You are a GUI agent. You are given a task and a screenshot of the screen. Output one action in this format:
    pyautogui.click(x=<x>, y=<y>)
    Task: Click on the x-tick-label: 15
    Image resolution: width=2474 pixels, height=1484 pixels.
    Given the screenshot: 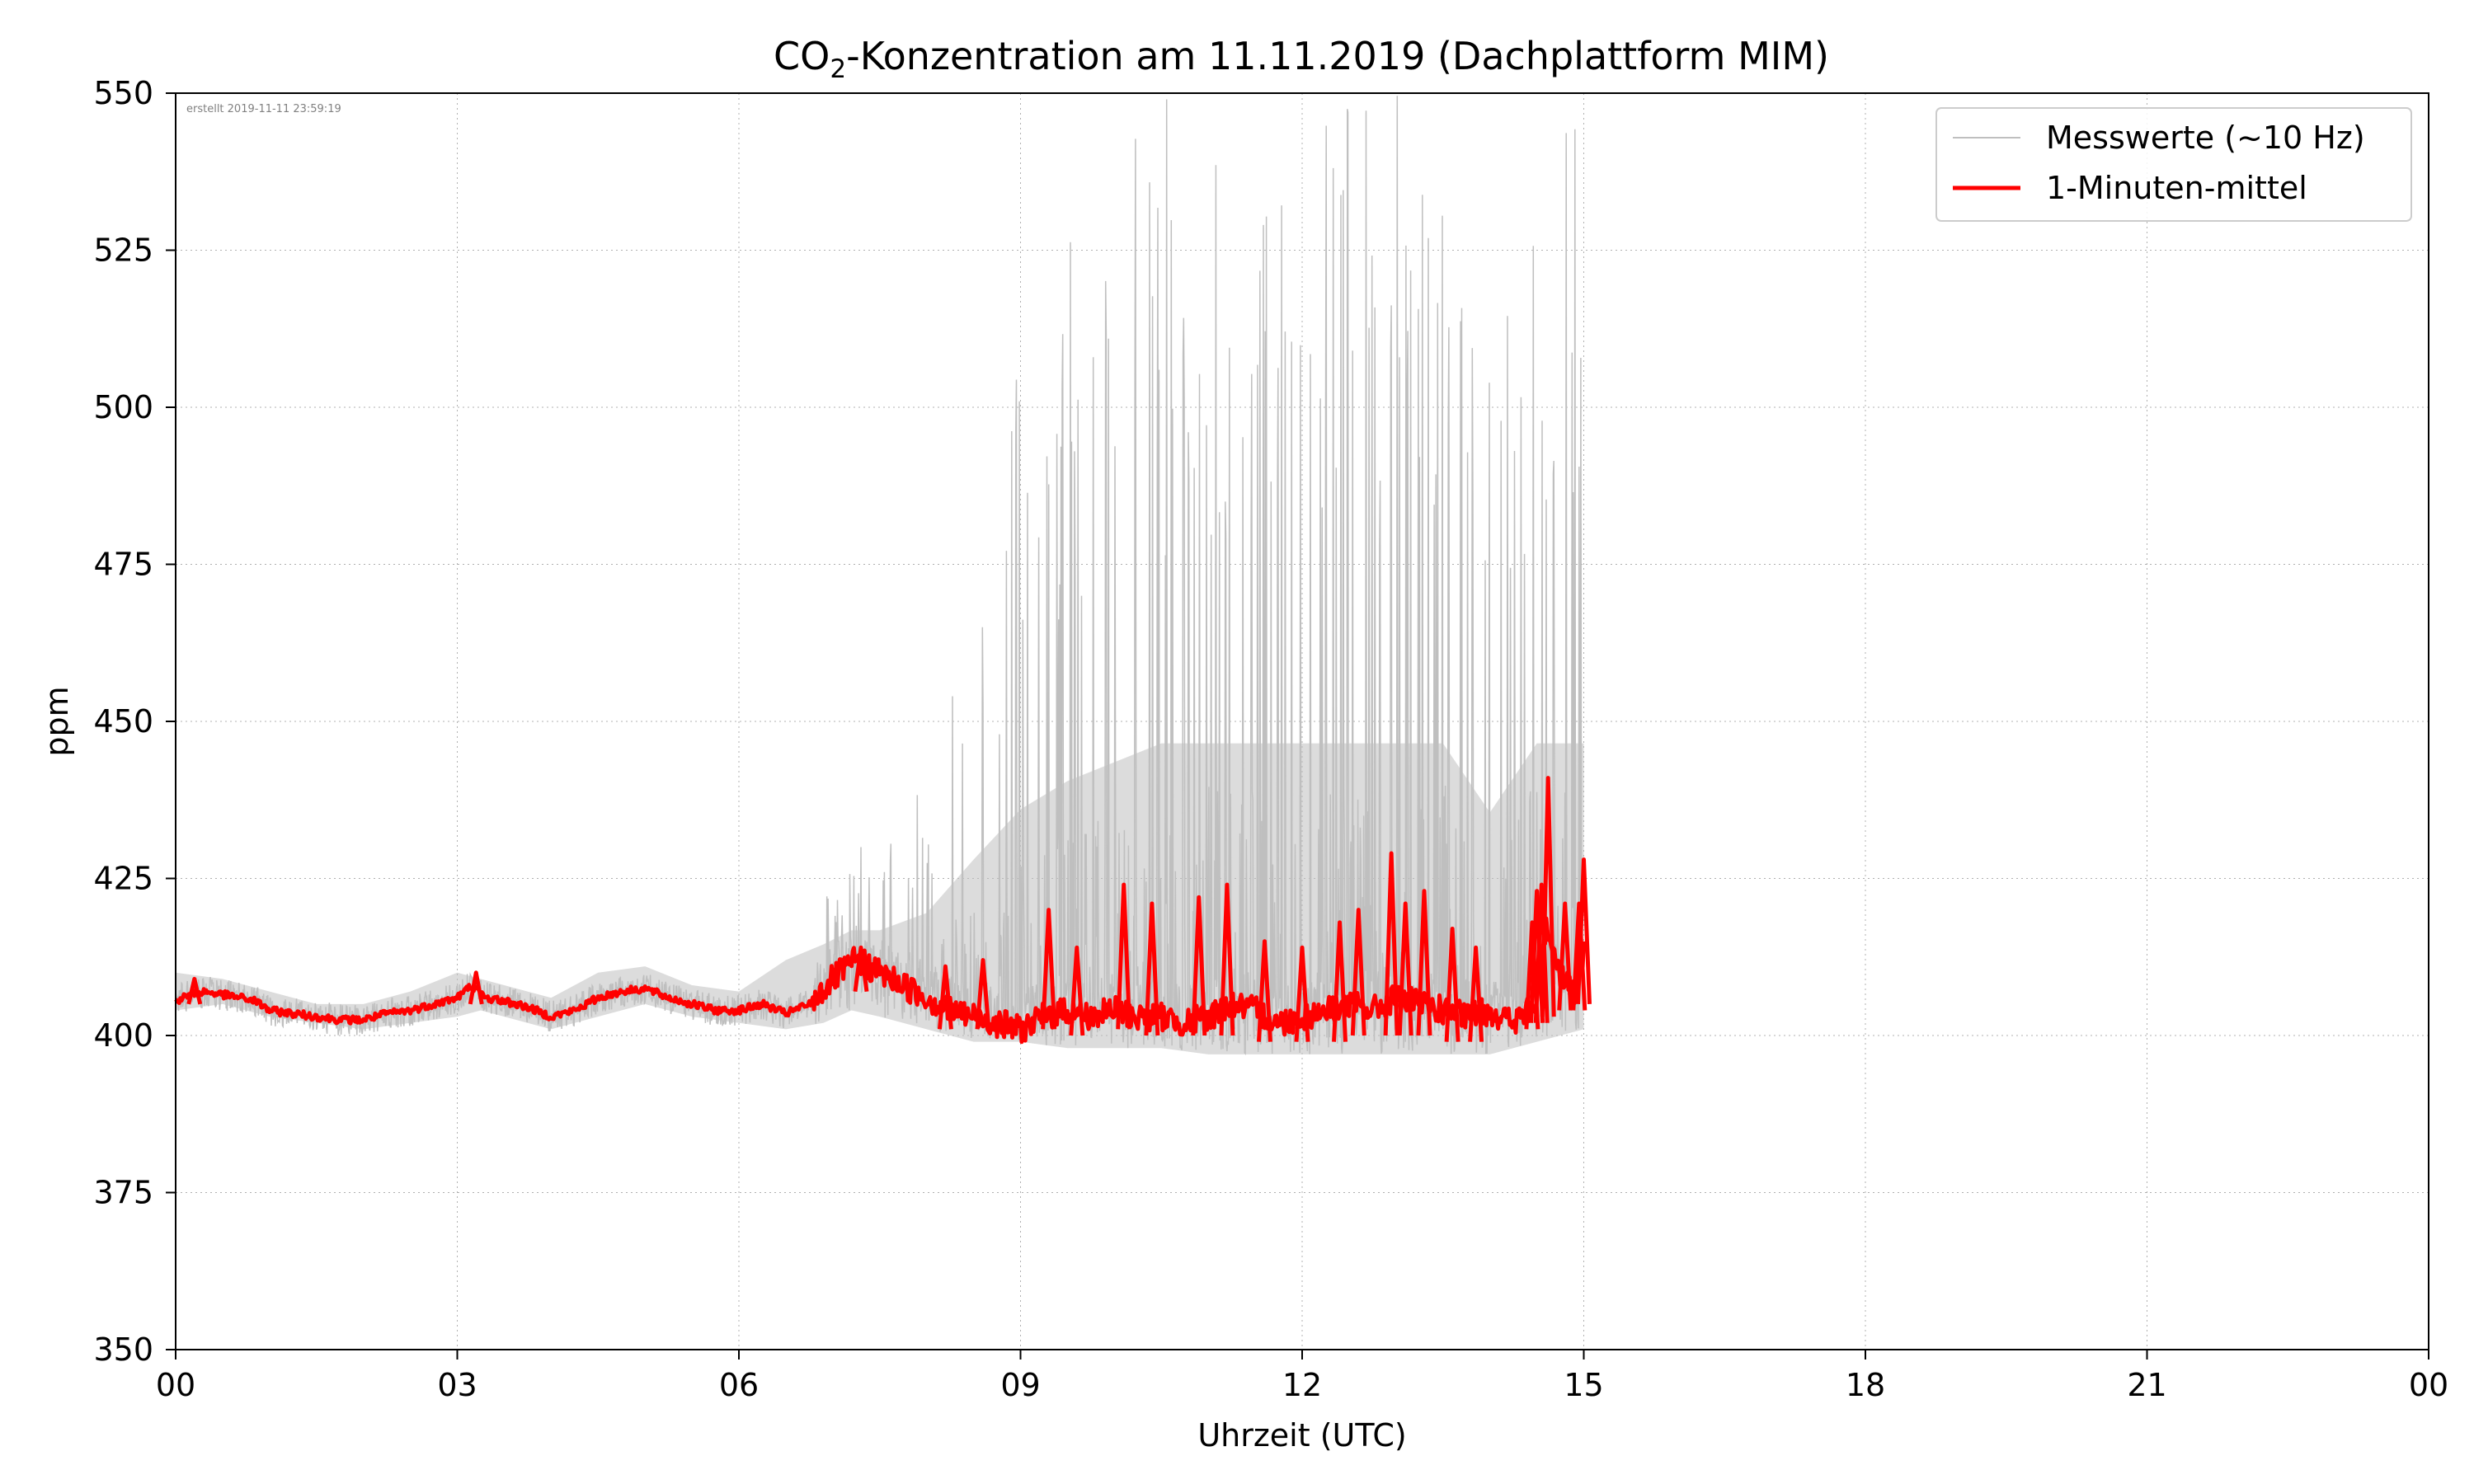 What is the action you would take?
    pyautogui.click(x=1583, y=1385)
    